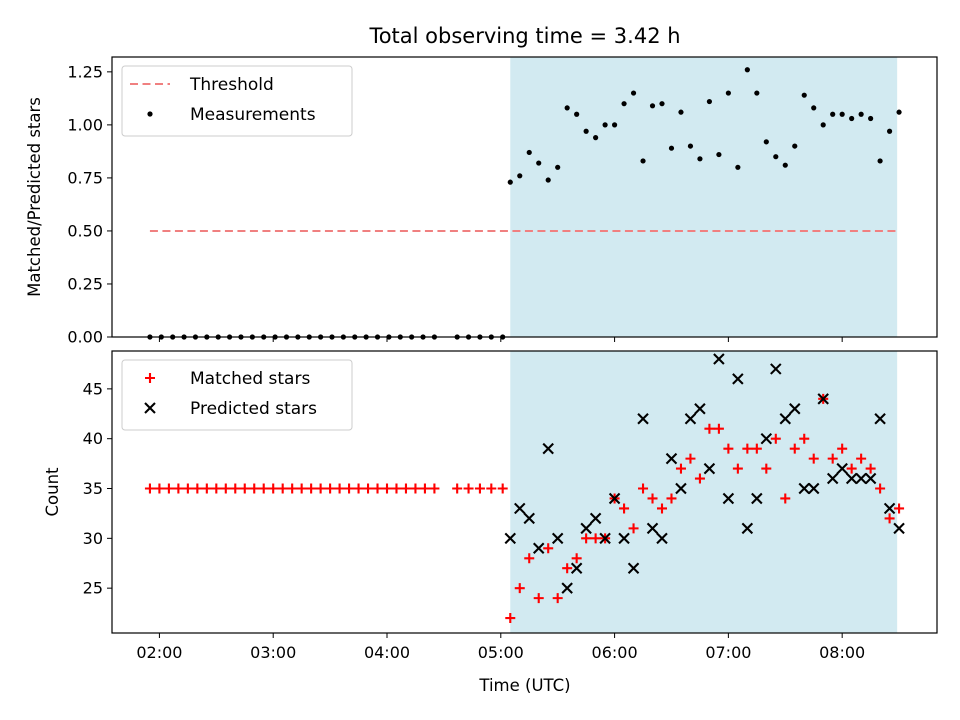  I want to click on y-tick-label: 1.00, so click(85, 124).